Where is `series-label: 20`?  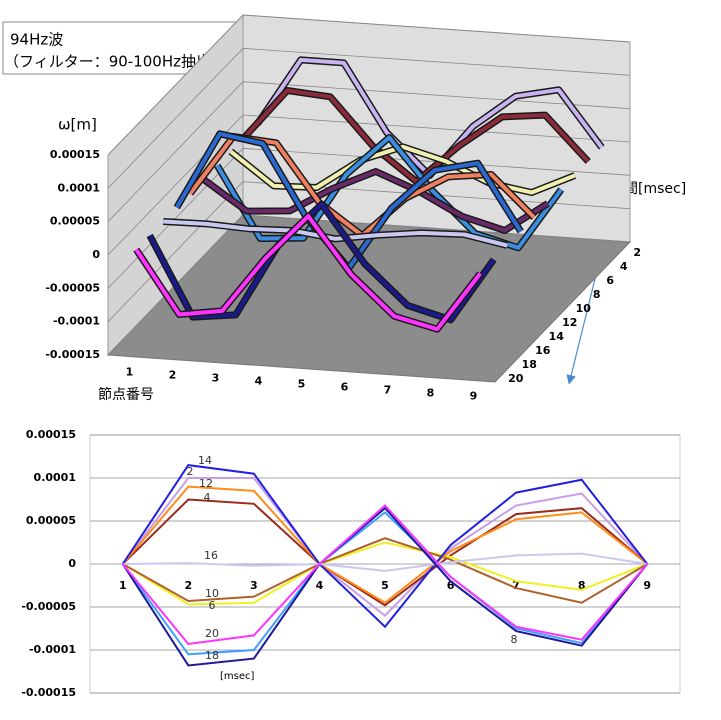 series-label: 20 is located at coordinates (212, 633).